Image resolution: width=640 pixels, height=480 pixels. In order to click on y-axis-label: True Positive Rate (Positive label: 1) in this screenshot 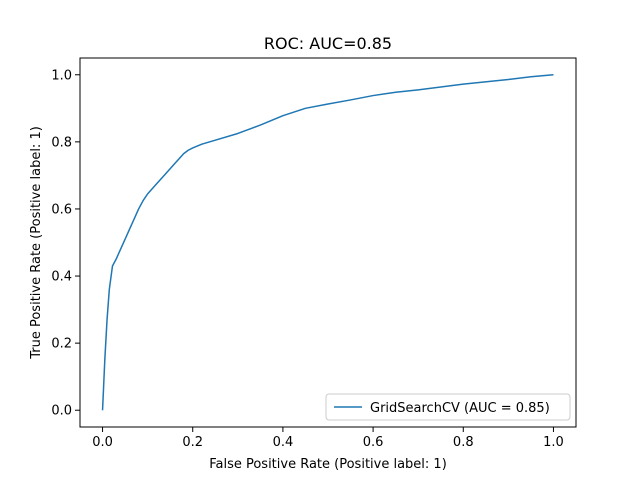, I will do `click(36, 243)`.